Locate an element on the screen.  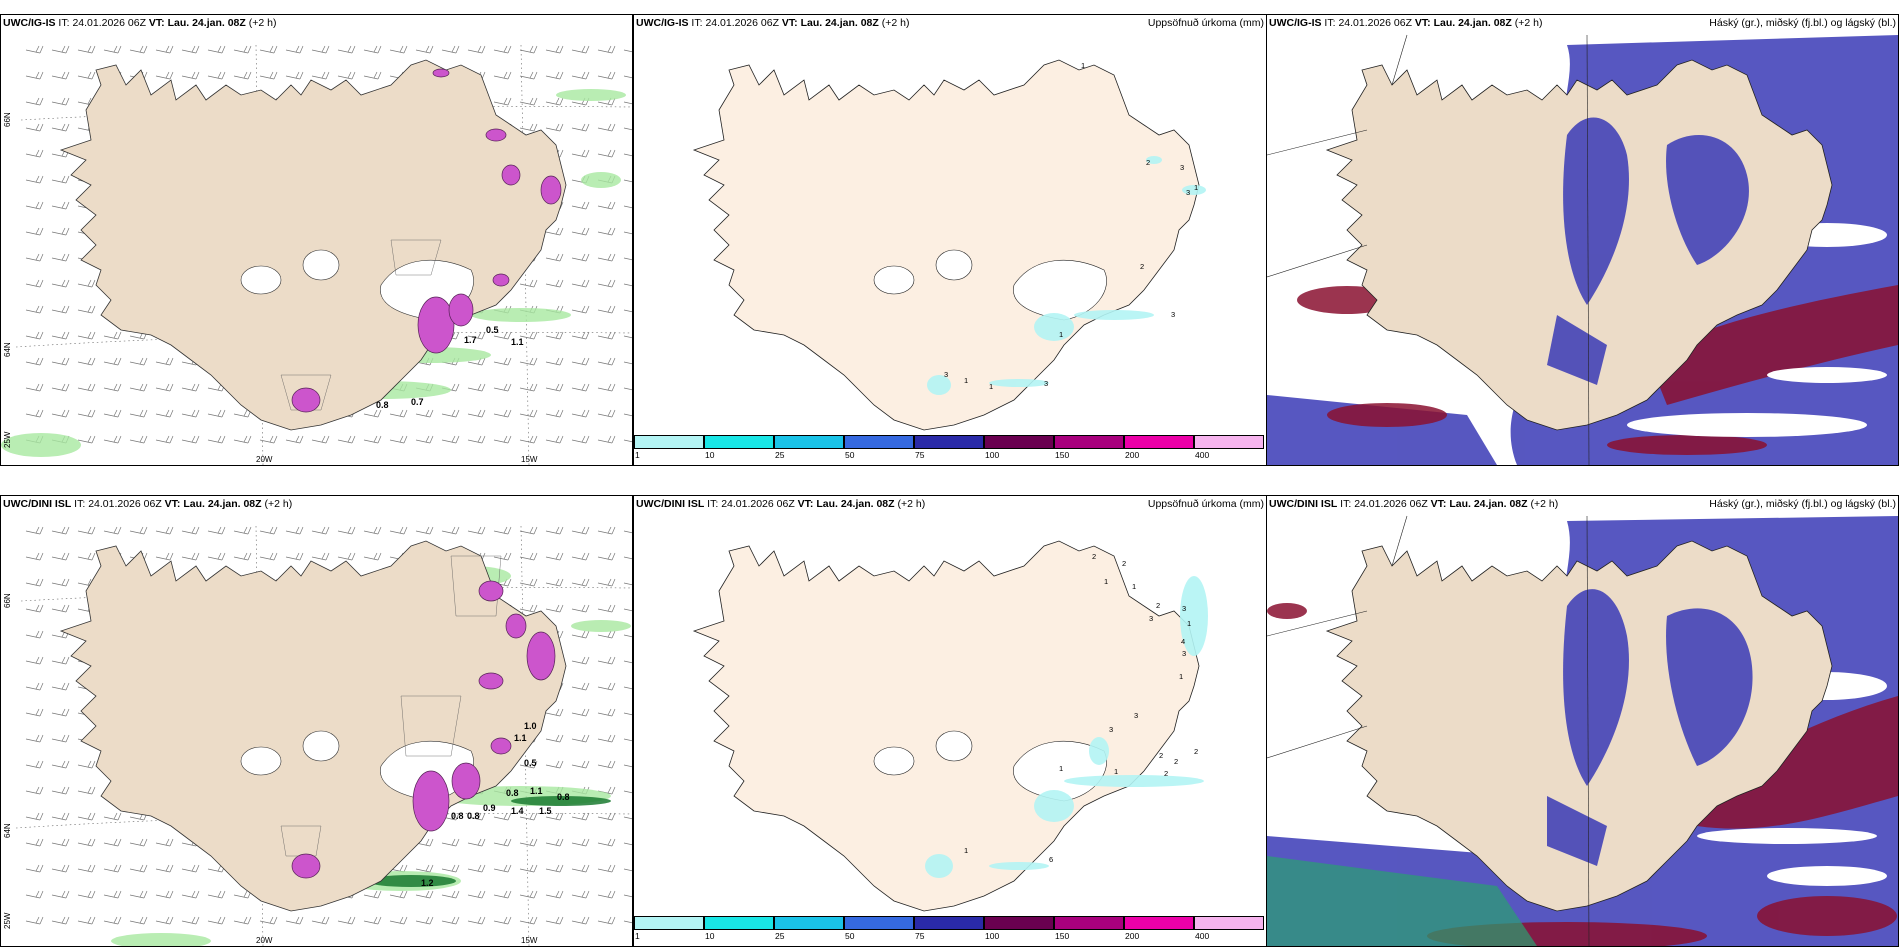
map-boundary-lines is located at coordinates (1428, 249).